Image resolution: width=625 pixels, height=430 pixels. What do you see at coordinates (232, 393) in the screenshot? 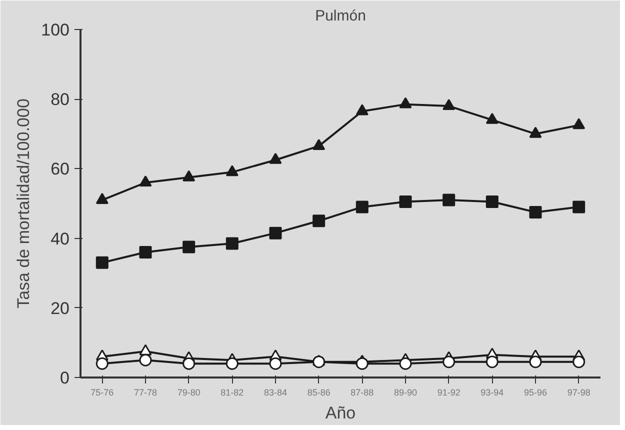
I see `x-tick-label: 81-82` at bounding box center [232, 393].